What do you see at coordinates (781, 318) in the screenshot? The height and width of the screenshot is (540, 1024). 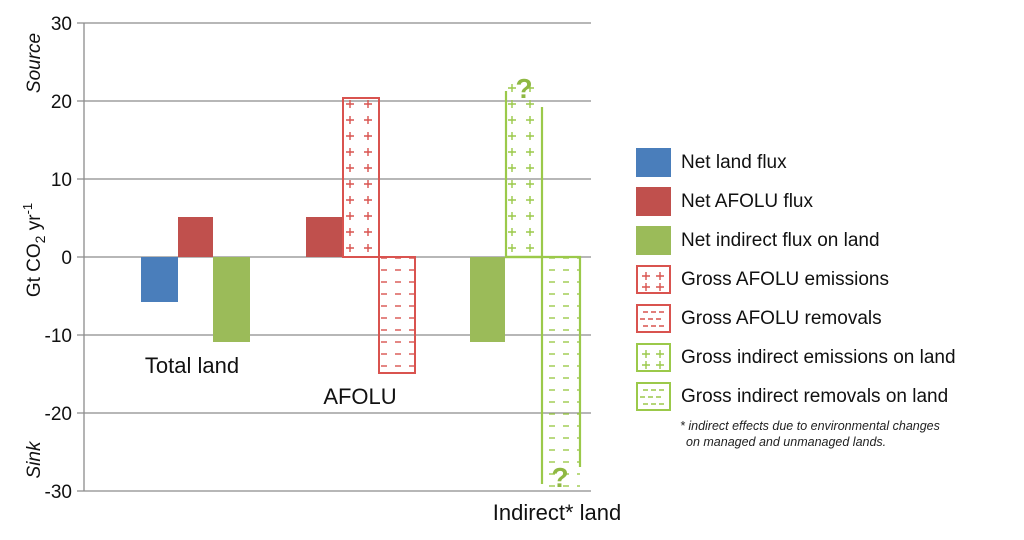 I see `legend-label: Gross AFOLU removals` at bounding box center [781, 318].